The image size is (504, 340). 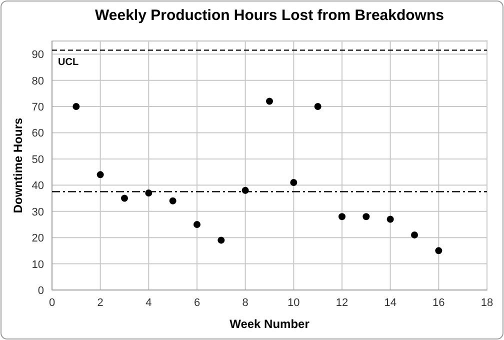 What do you see at coordinates (38, 134) in the screenshot?
I see `y-tick-label: 60` at bounding box center [38, 134].